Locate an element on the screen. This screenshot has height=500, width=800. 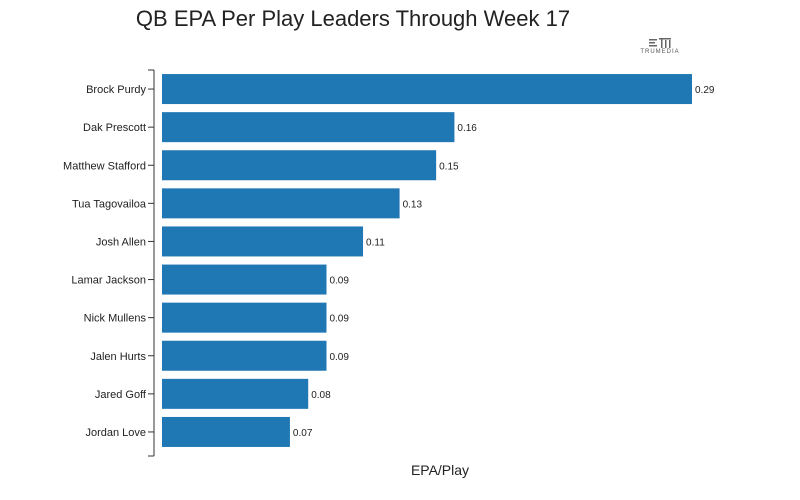
trumedia-logo-icon is located at coordinates (660, 43).